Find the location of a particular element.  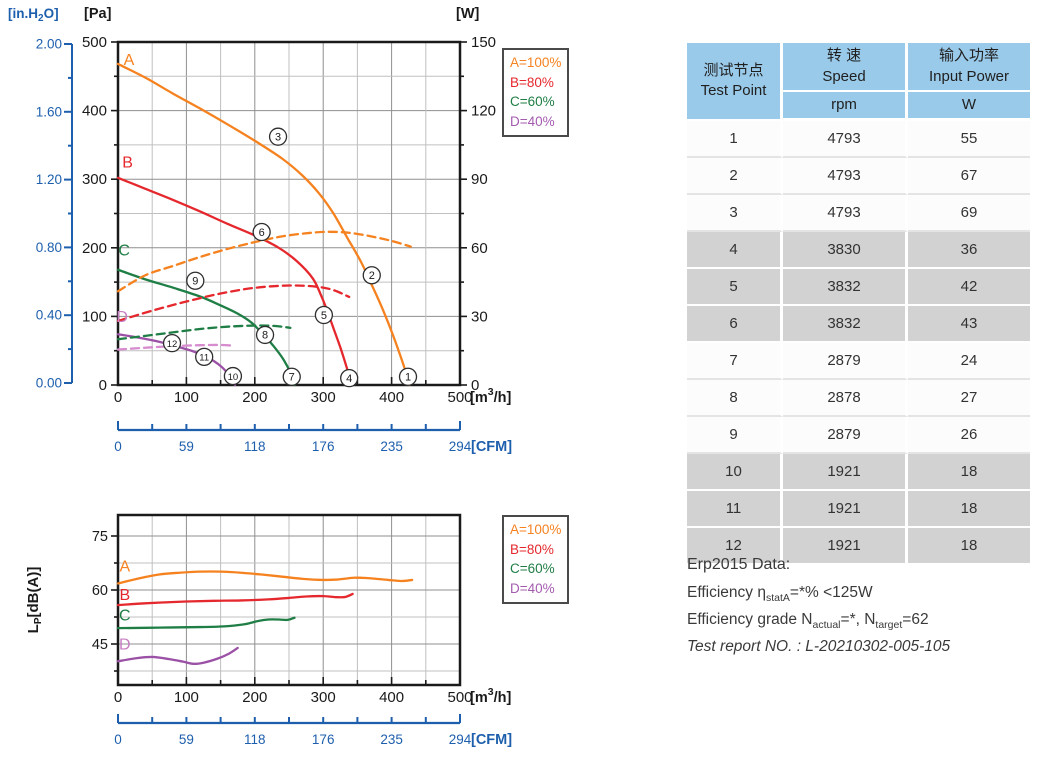

curve-a-noise-100- is located at coordinates (265, 577).